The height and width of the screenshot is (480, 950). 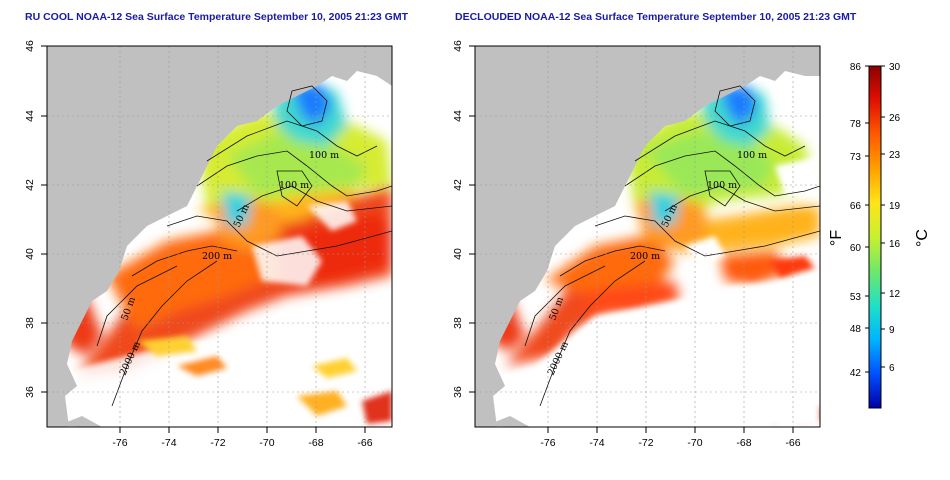 What do you see at coordinates (892, 330) in the screenshot?
I see `colorbar-c-tick: 9` at bounding box center [892, 330].